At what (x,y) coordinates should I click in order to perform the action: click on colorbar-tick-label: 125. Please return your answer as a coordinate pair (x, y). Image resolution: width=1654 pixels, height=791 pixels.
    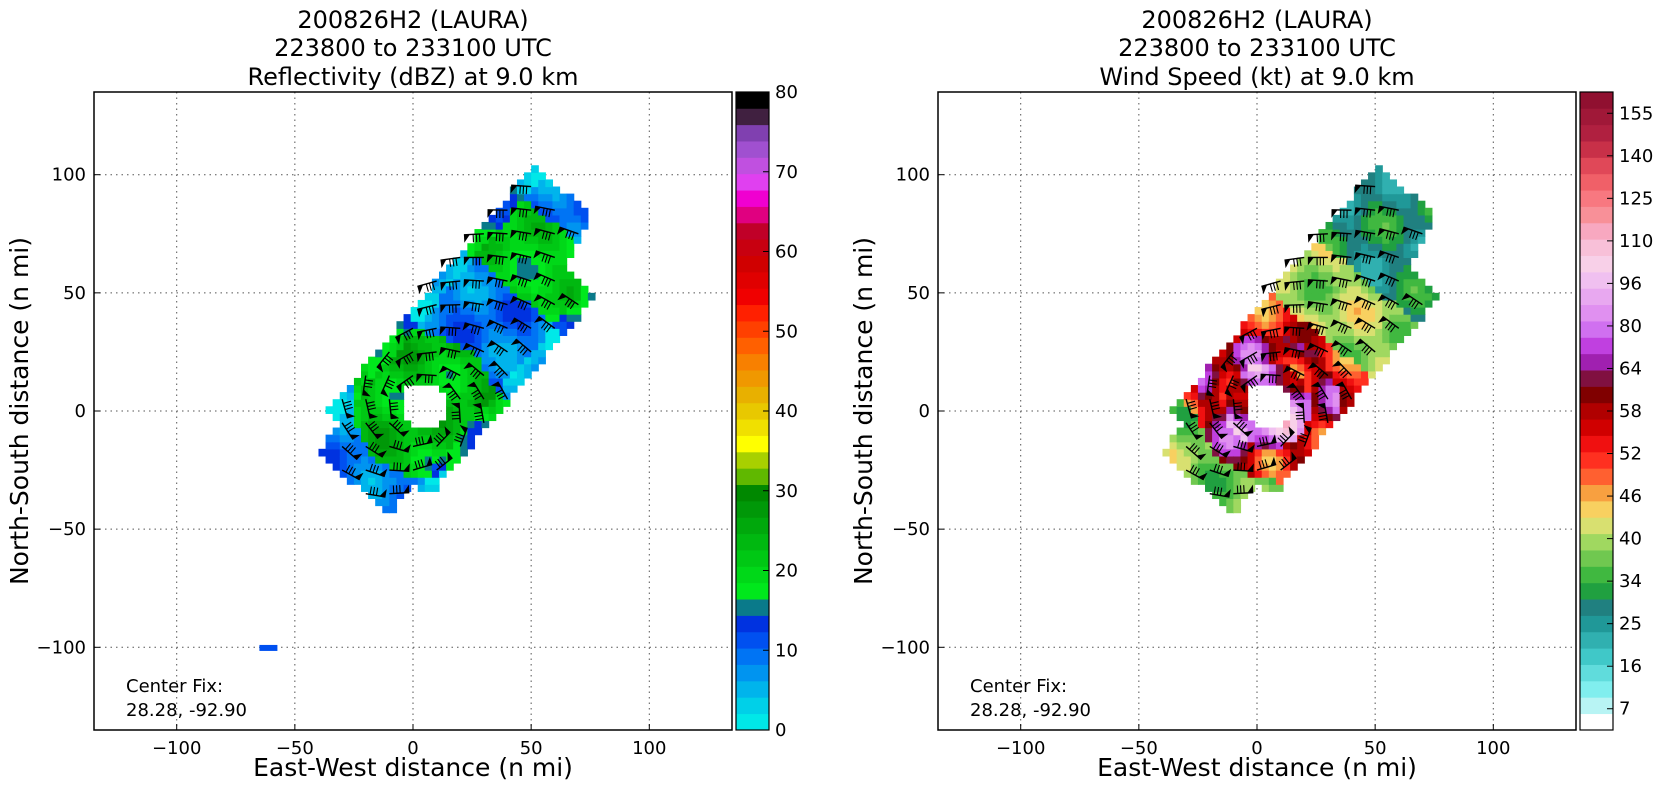
    Looking at the image, I should click on (1636, 198).